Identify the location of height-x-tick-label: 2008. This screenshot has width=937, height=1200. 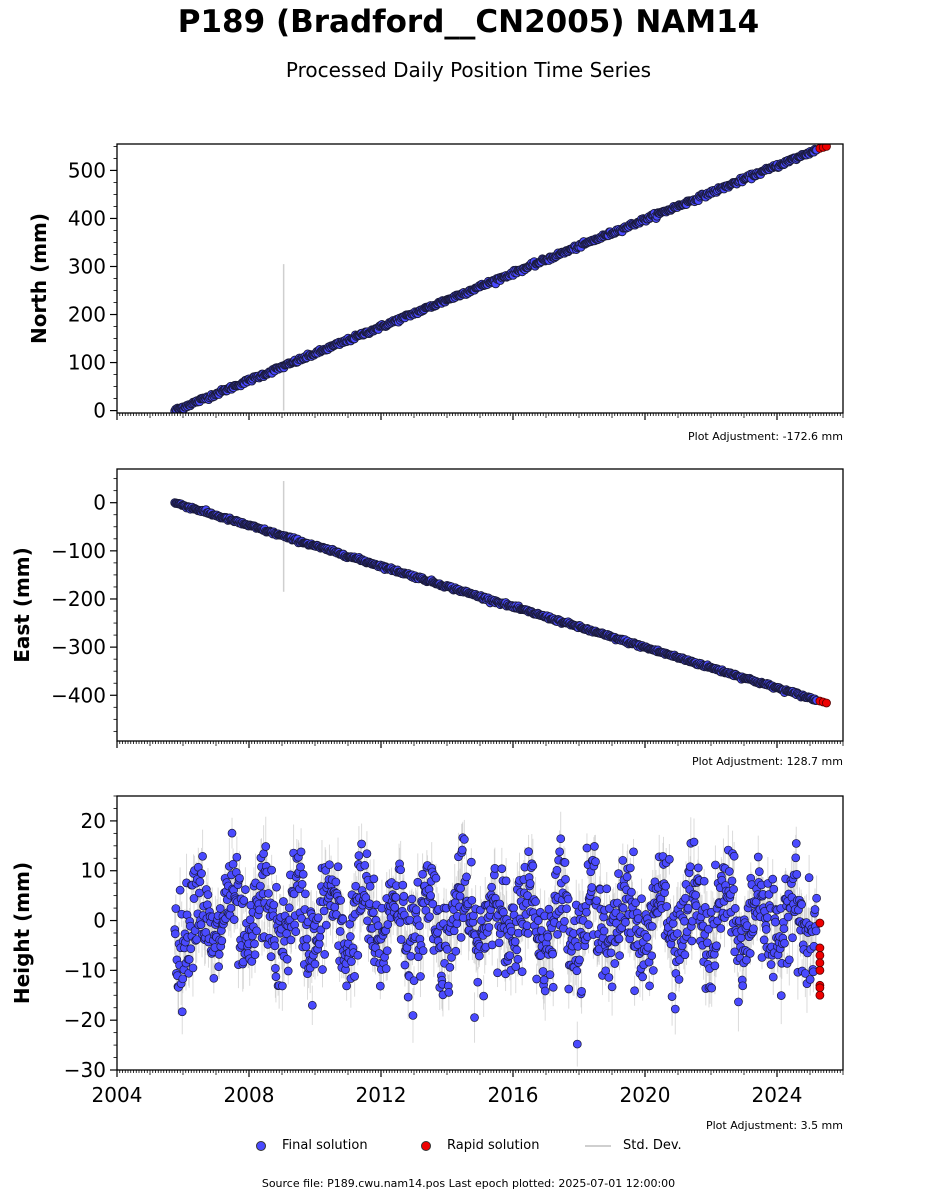
(249, 1095).